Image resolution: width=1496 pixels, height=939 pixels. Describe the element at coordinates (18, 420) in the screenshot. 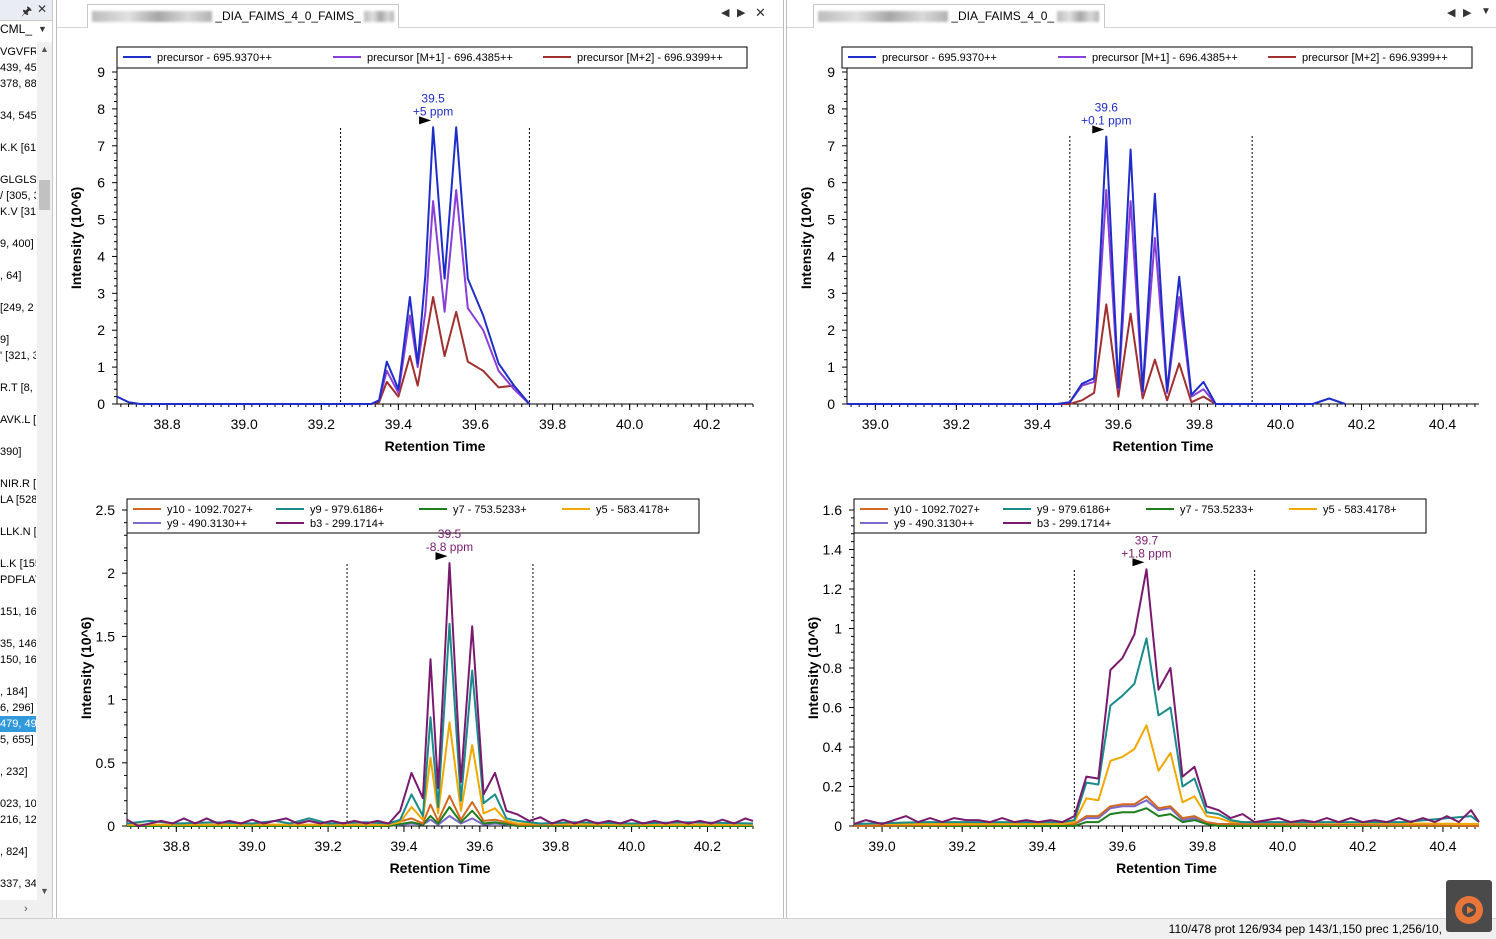

I see `tree-item: AVK.L [` at that location.